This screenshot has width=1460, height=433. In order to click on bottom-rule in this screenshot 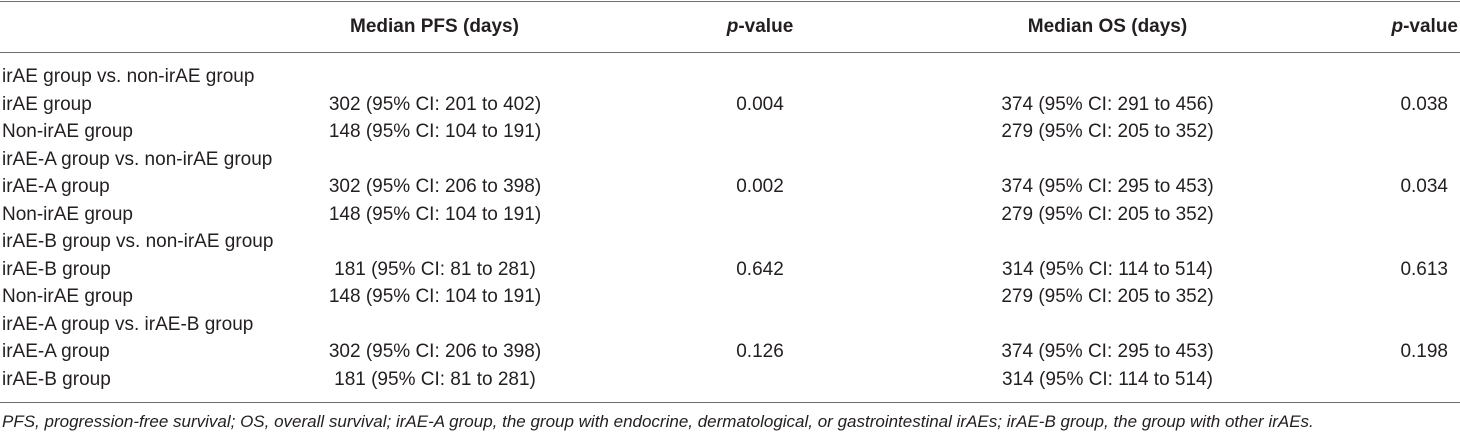, I will do `click(730, 402)`.